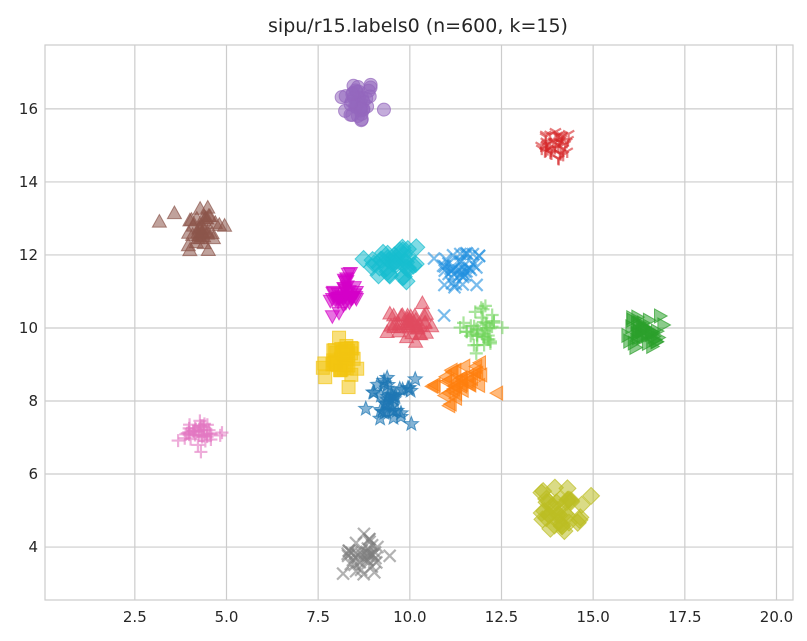  Describe the element at coordinates (28, 255) in the screenshot. I see `y-tick-label: 12` at that location.